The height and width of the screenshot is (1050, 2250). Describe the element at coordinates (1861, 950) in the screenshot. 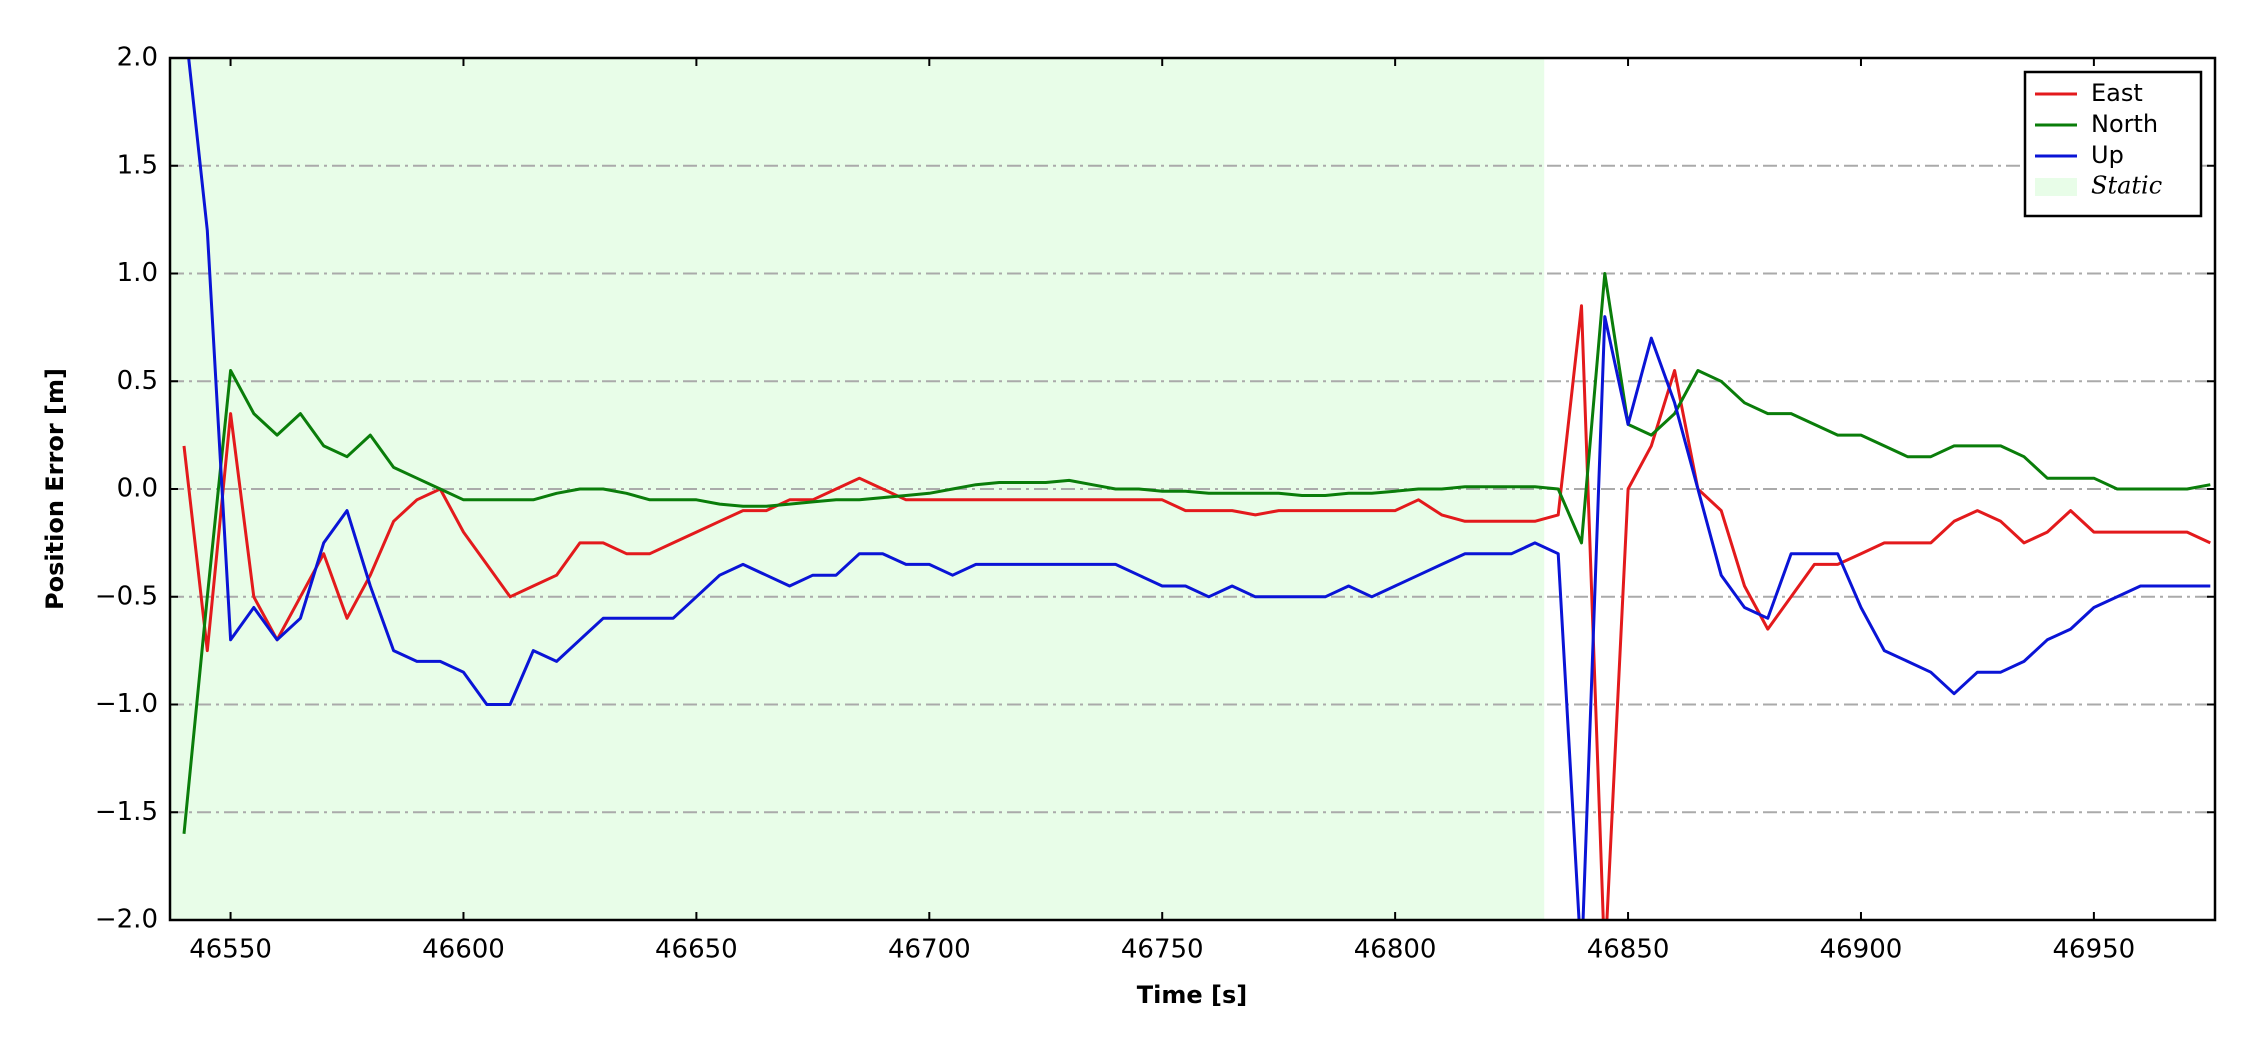

I see `x-tick-label: 46900` at that location.